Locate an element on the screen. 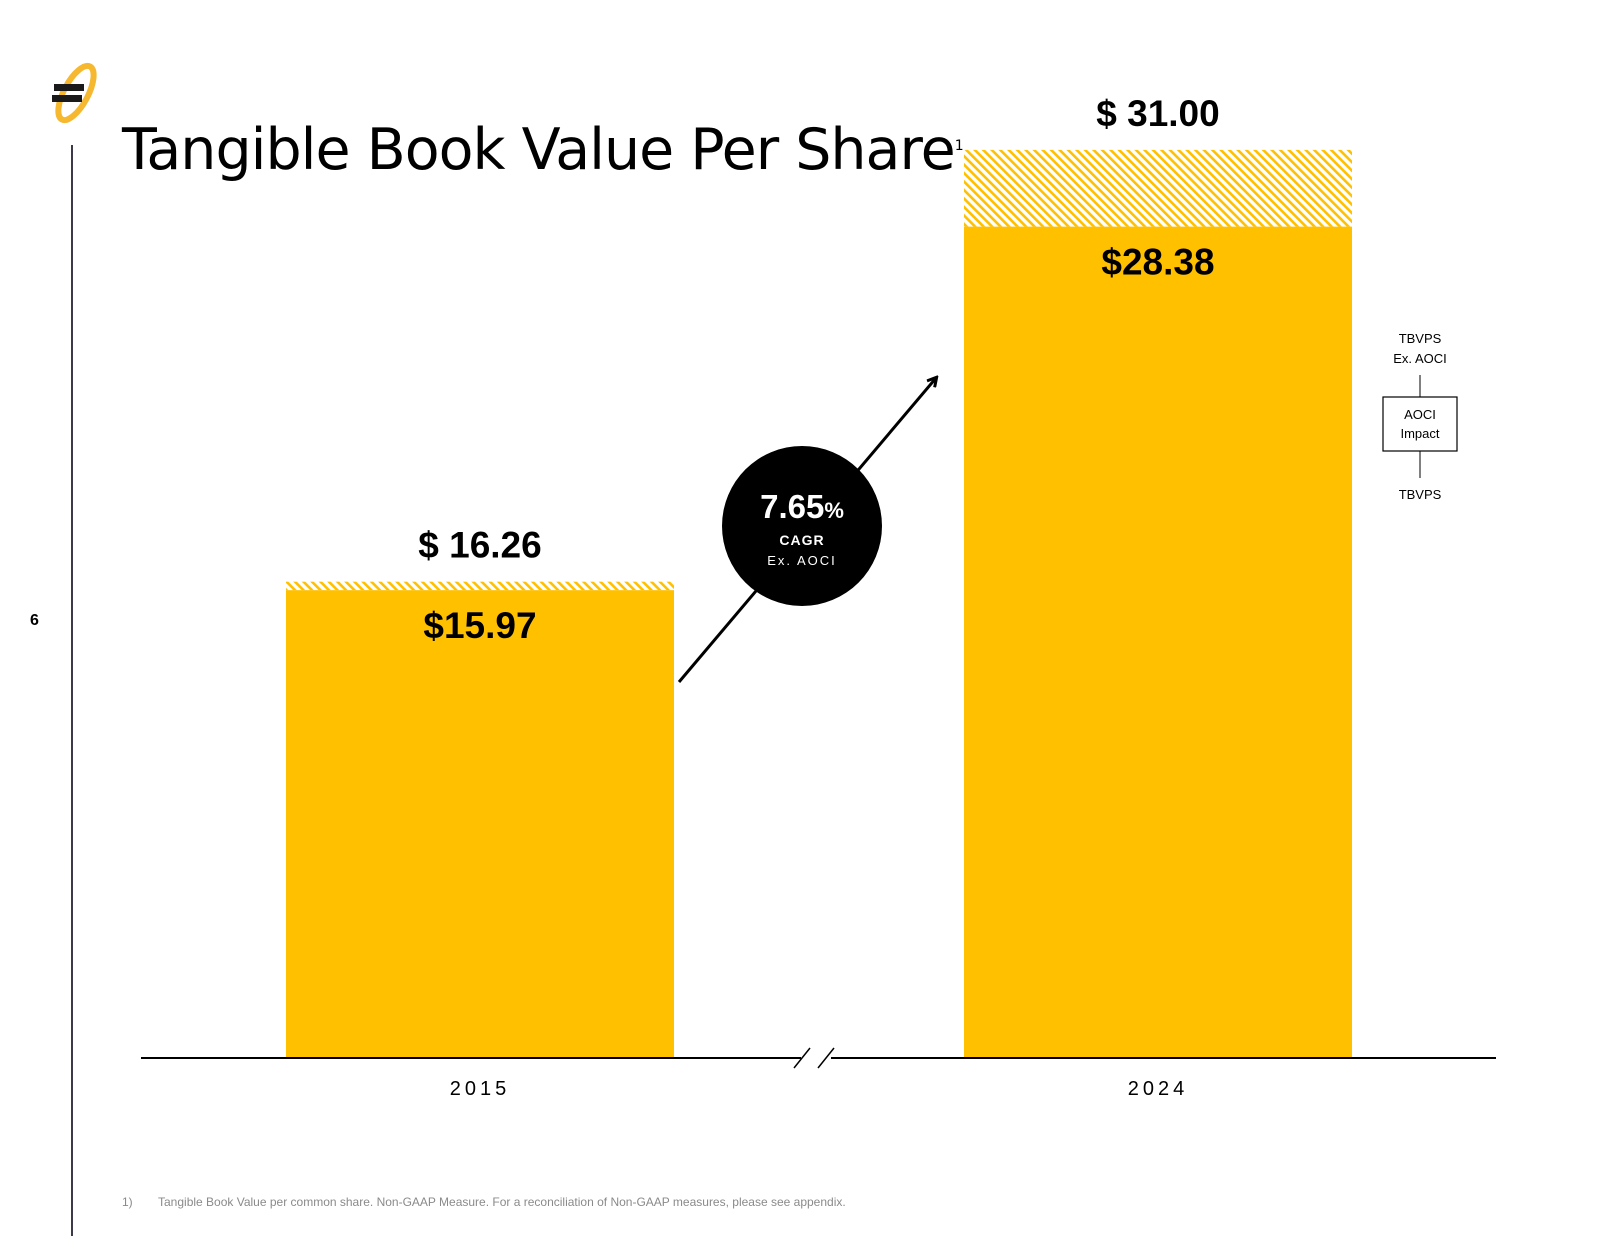 The width and height of the screenshot is (1600, 1236). legend-bottom-label: TBVPS is located at coordinates (1420, 494).